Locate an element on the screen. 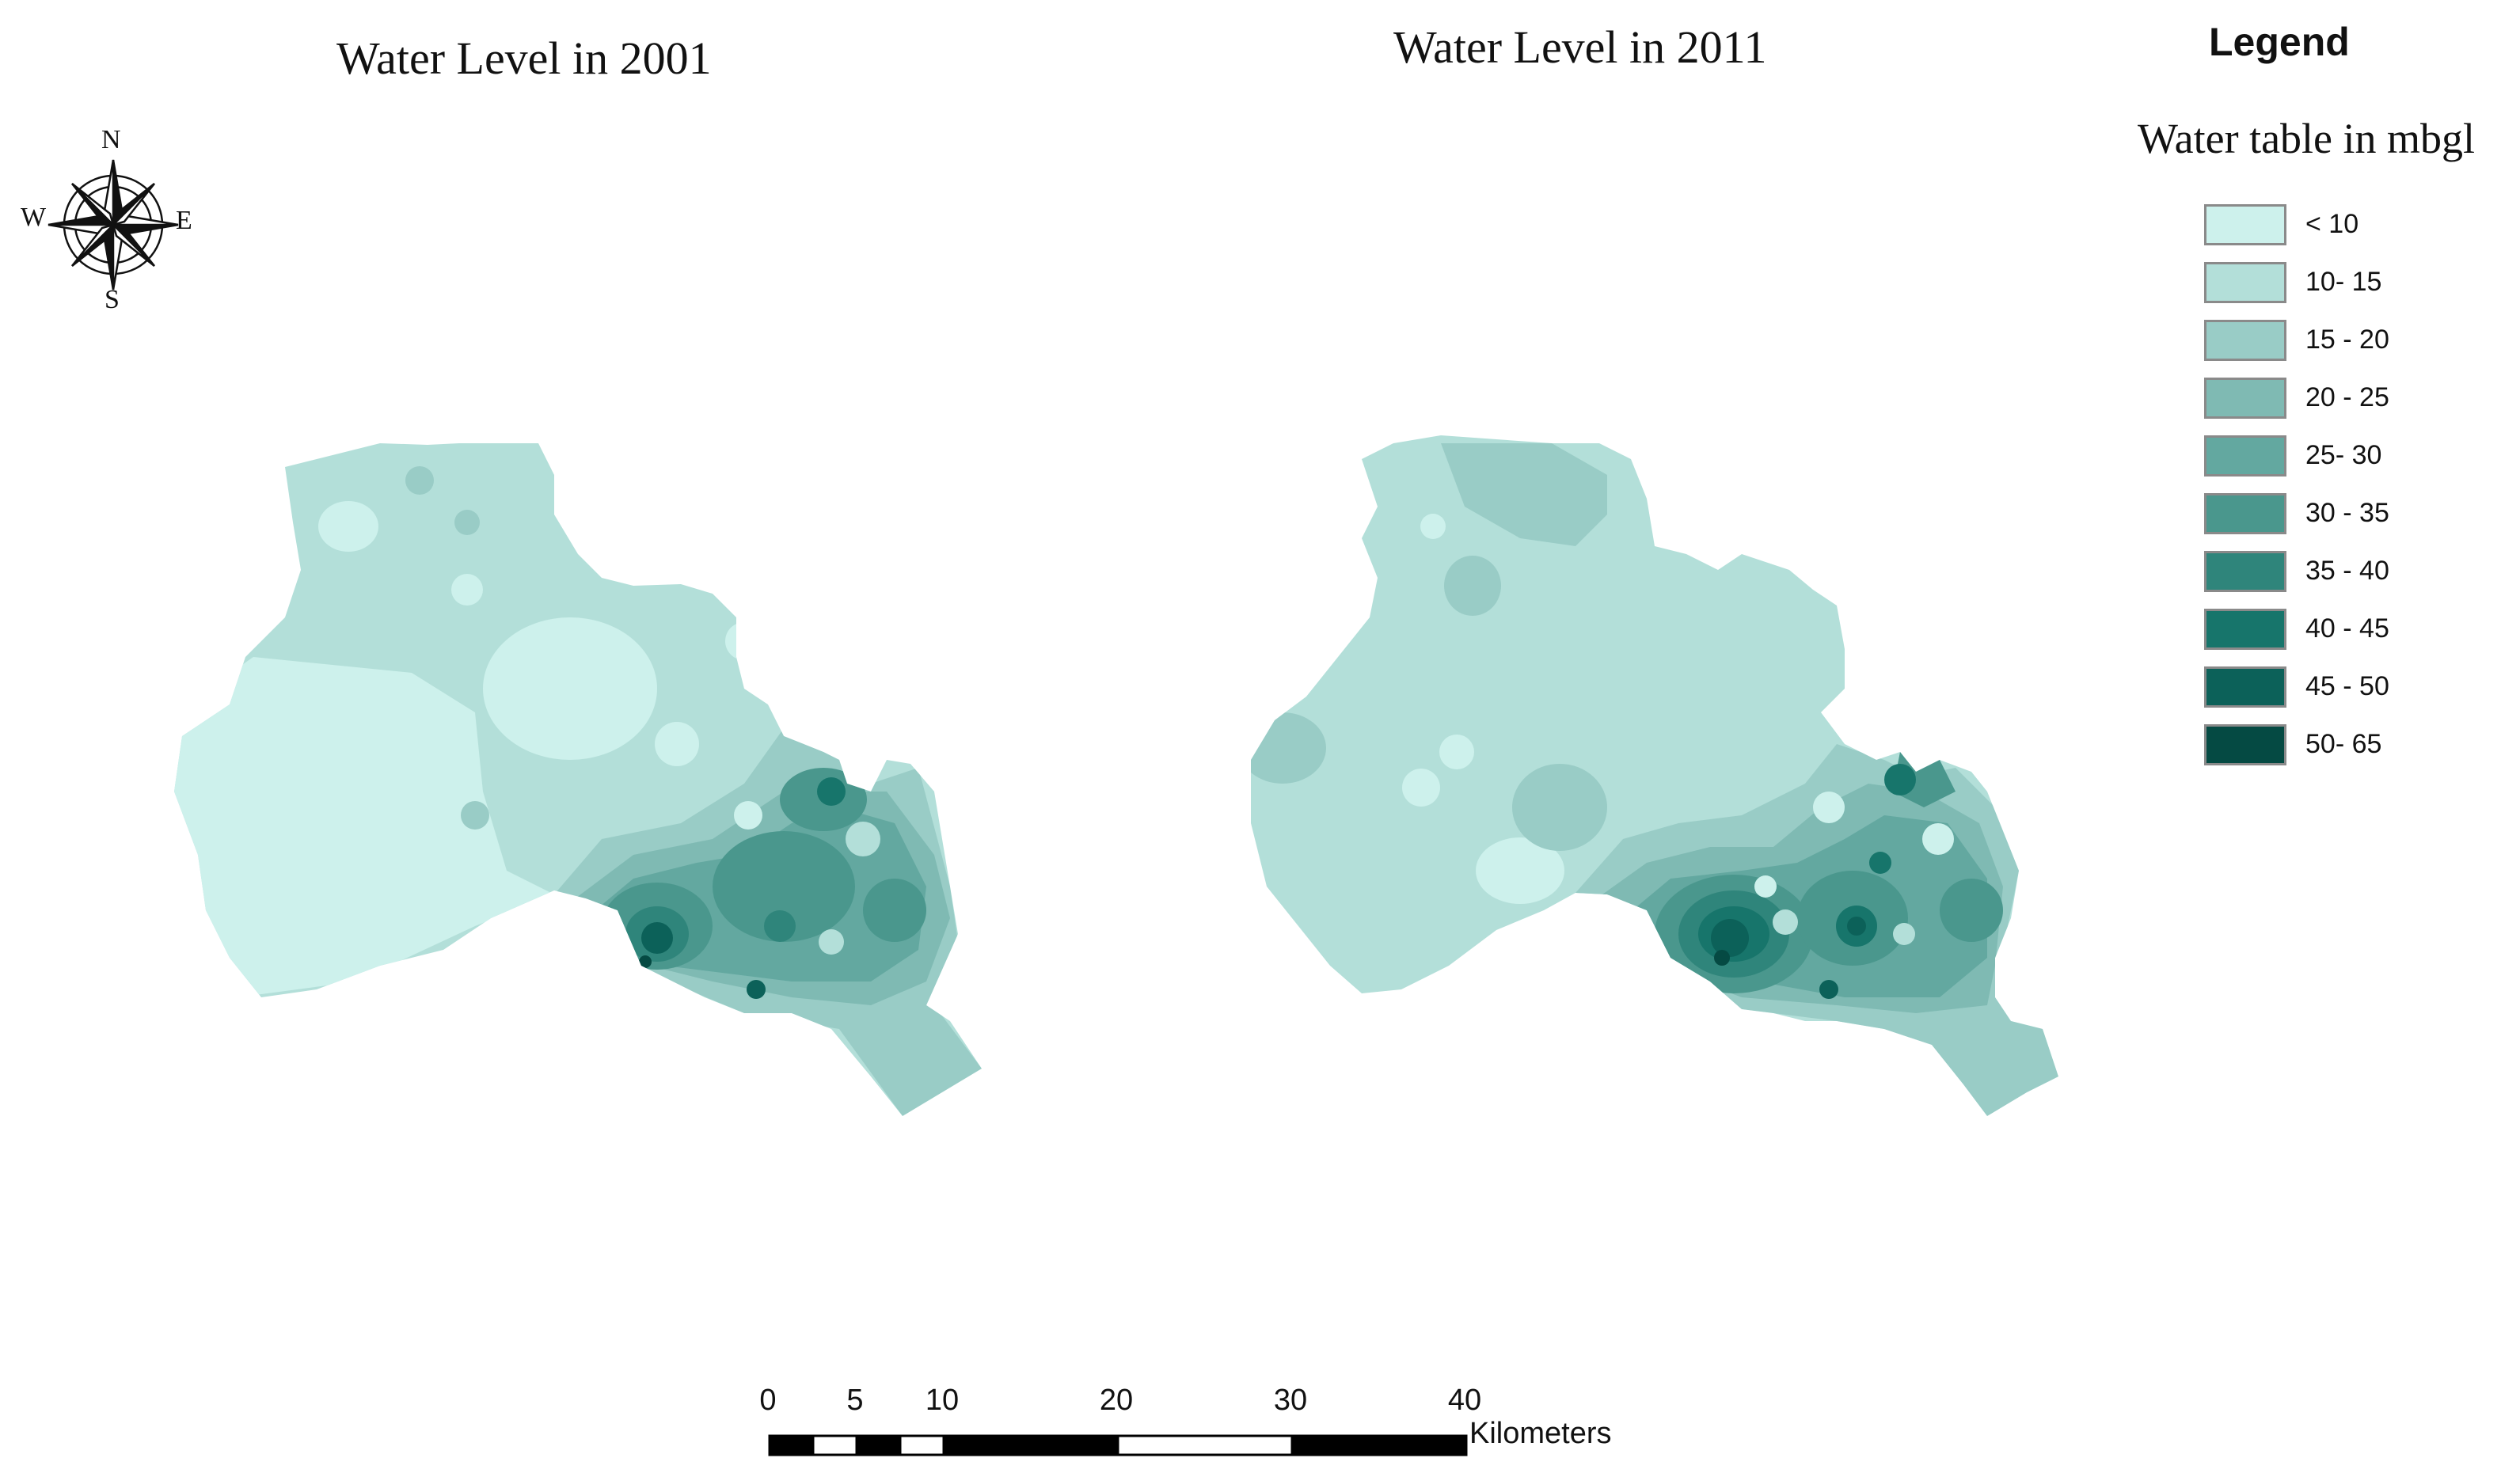 The width and height of the screenshot is (2520, 1477). compass-south-label: S is located at coordinates (112, 299).